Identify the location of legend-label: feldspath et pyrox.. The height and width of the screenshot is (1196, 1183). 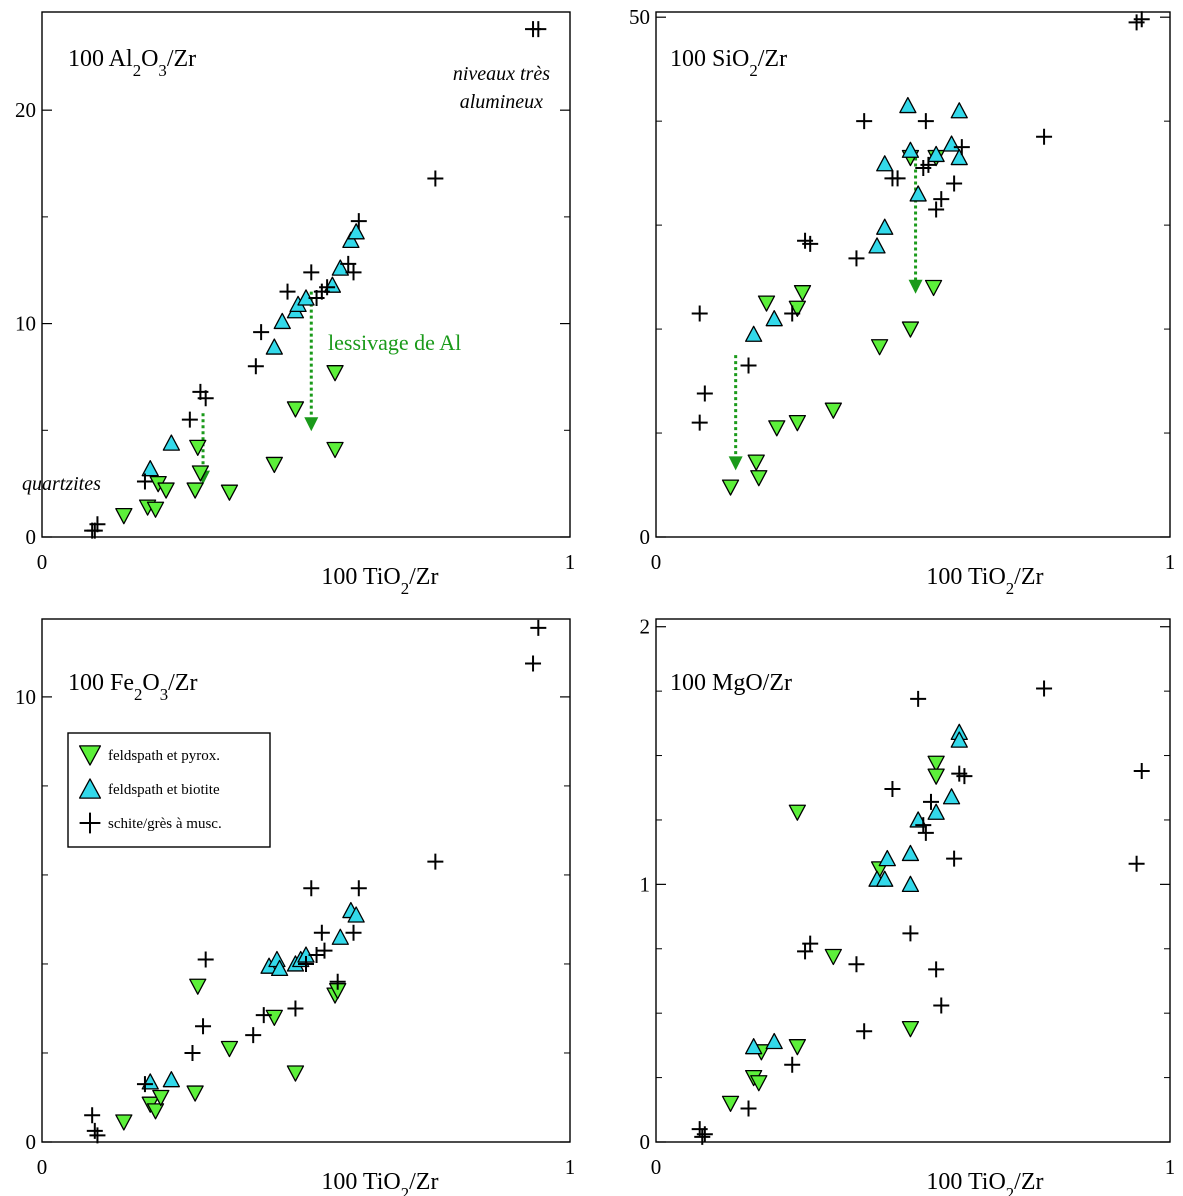
(164, 756).